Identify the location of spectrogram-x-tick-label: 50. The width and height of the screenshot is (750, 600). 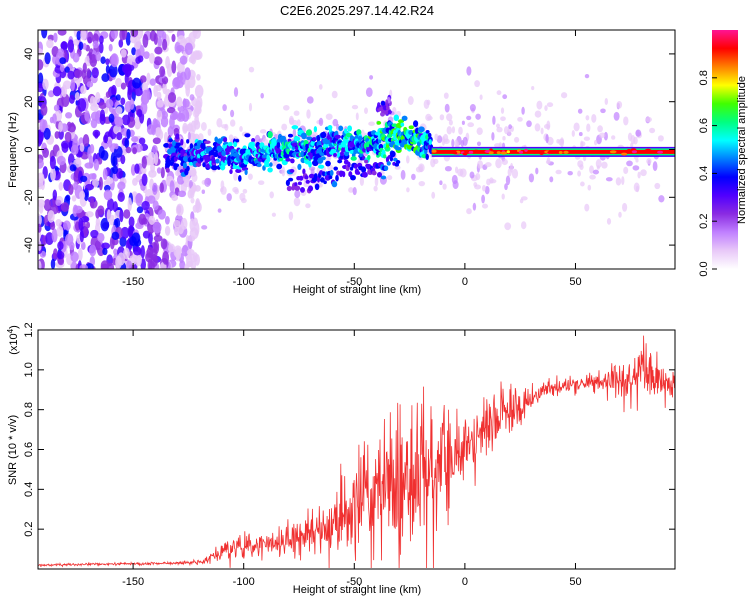
(575, 282).